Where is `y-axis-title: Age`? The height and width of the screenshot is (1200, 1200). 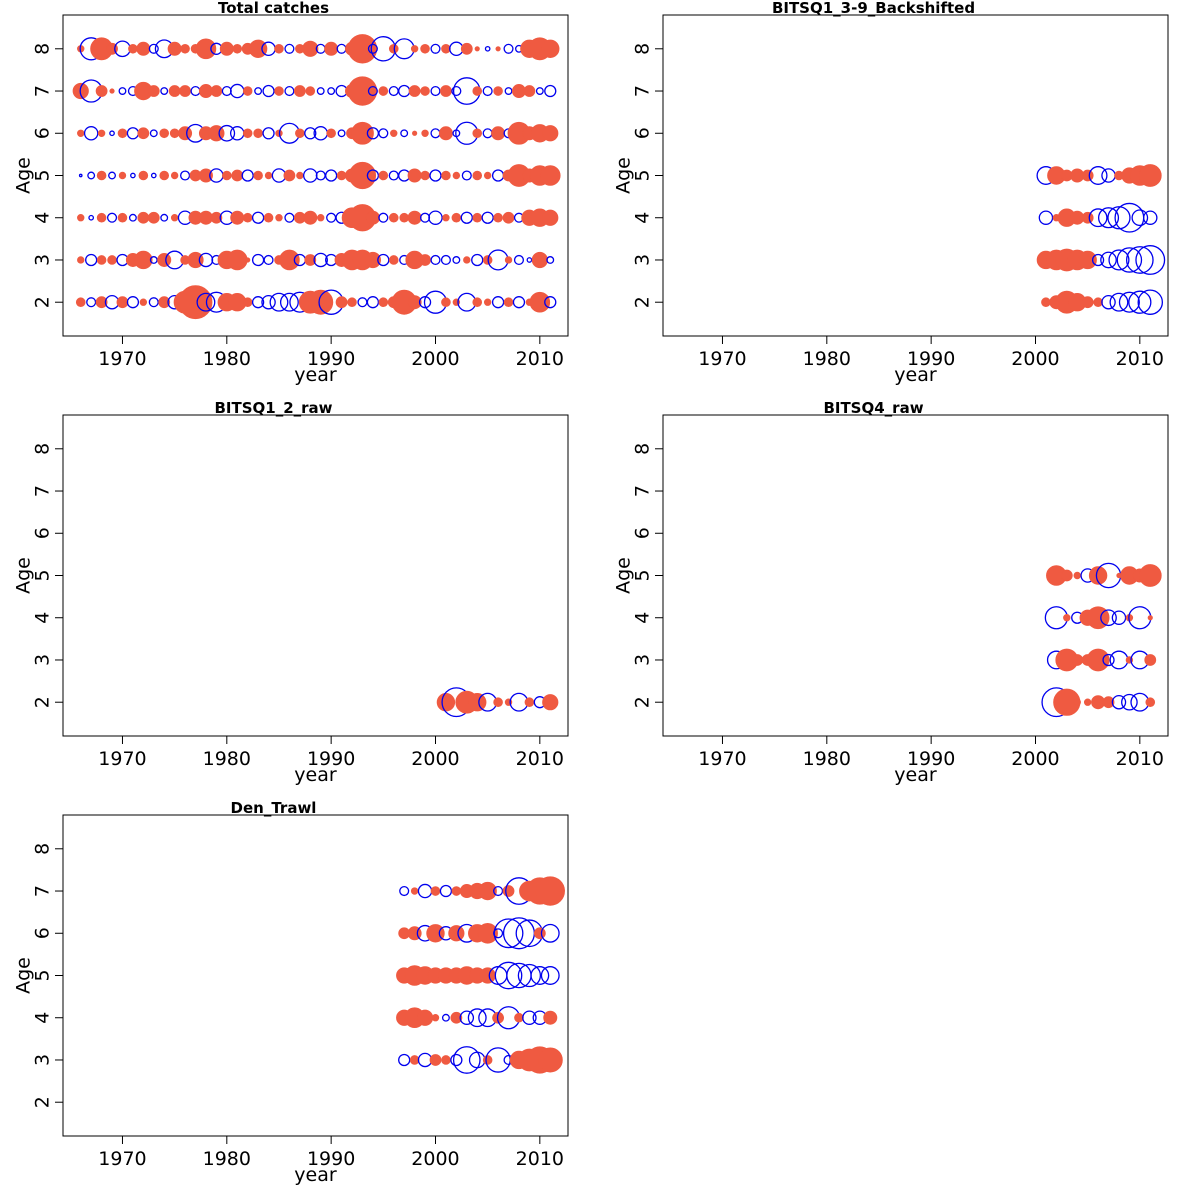 y-axis-title: Age is located at coordinates (24, 575).